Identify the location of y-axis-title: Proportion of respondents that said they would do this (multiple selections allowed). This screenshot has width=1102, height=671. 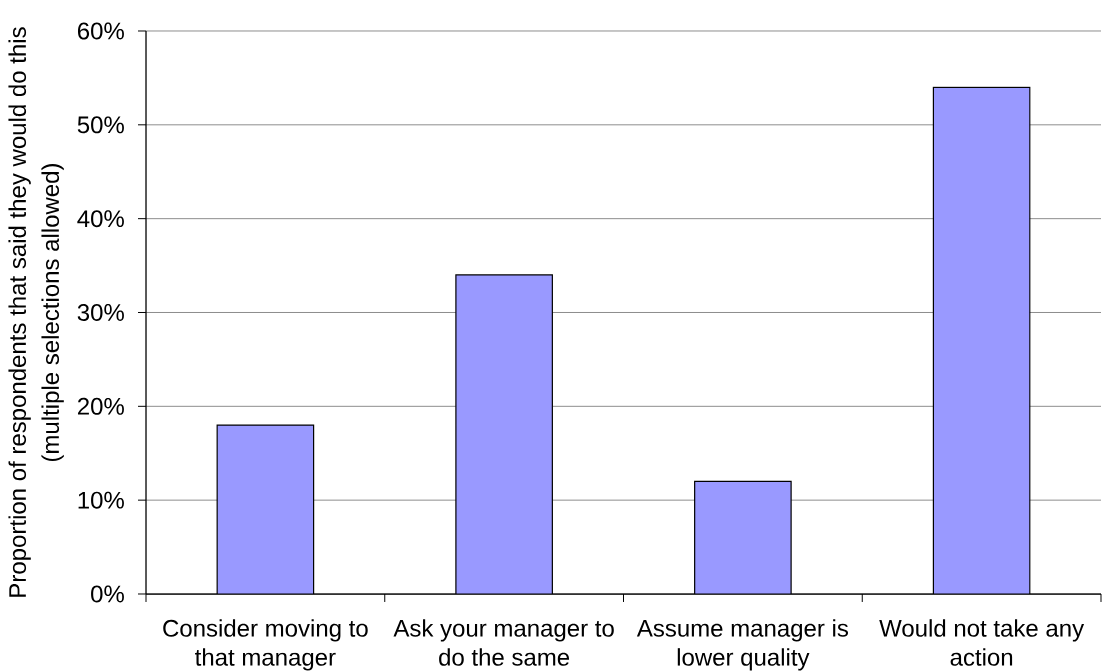
(36, 312).